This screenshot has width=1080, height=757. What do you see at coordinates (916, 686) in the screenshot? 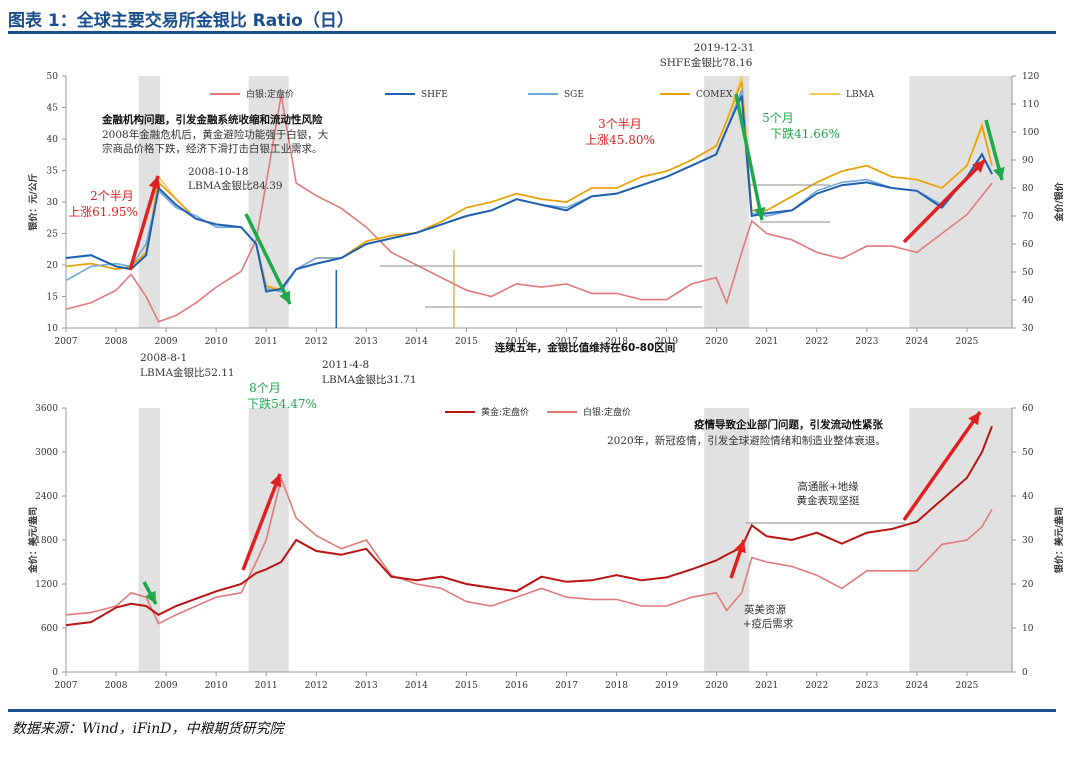
I see `xtick-label-1-17: 2024` at bounding box center [916, 686].